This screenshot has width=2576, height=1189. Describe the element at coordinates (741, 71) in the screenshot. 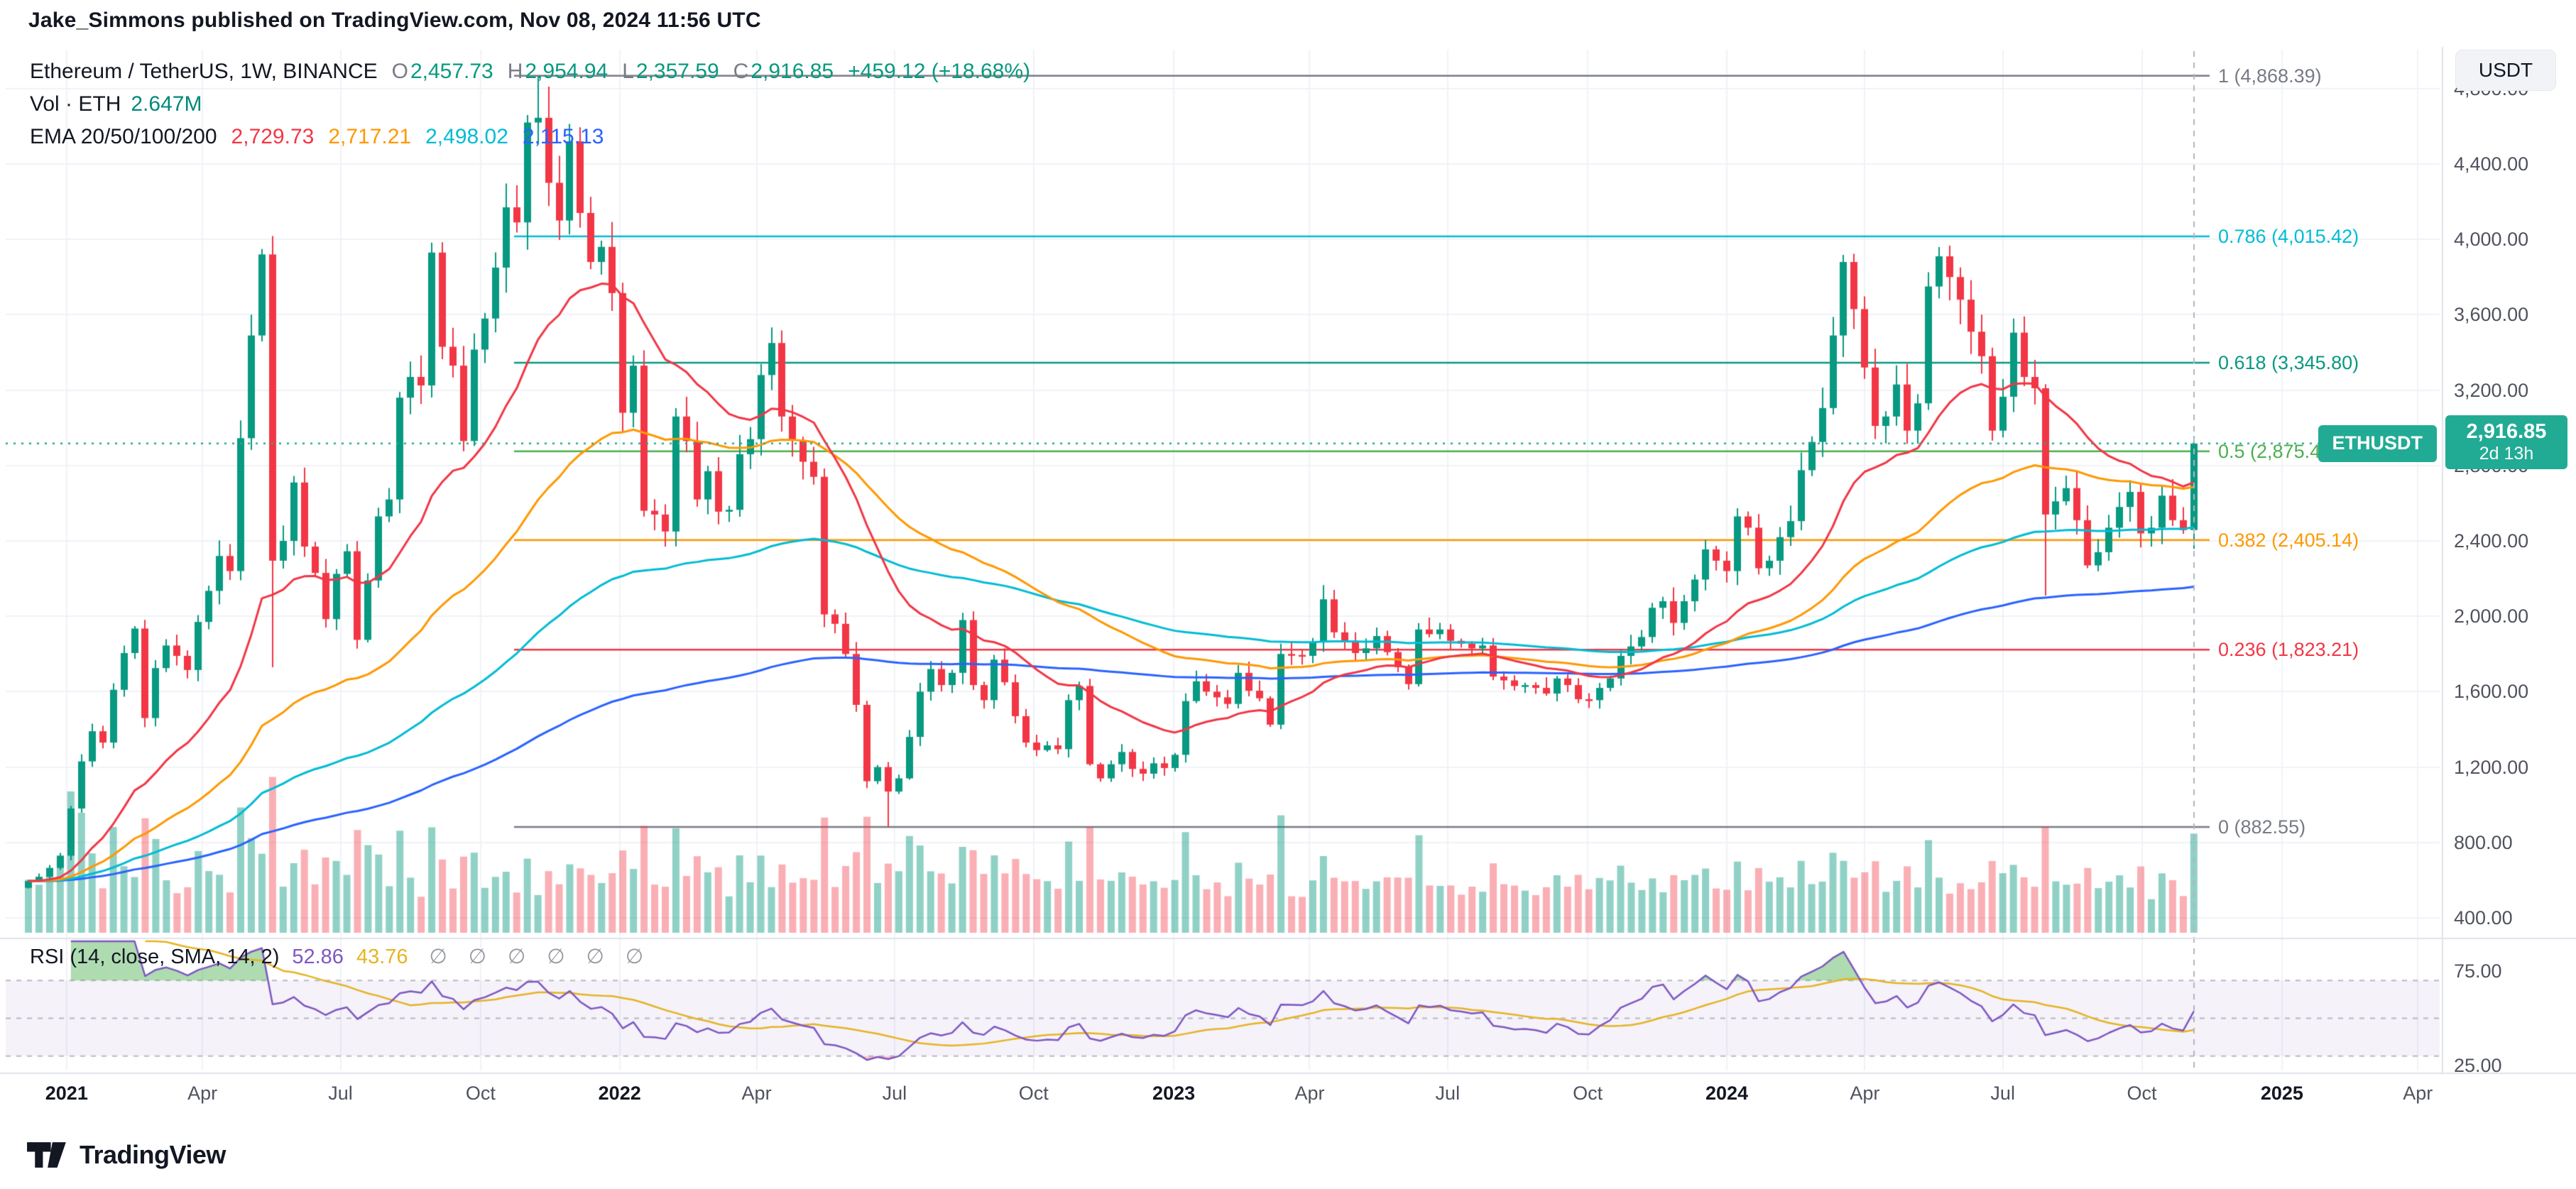

I see `close-label: C` at that location.